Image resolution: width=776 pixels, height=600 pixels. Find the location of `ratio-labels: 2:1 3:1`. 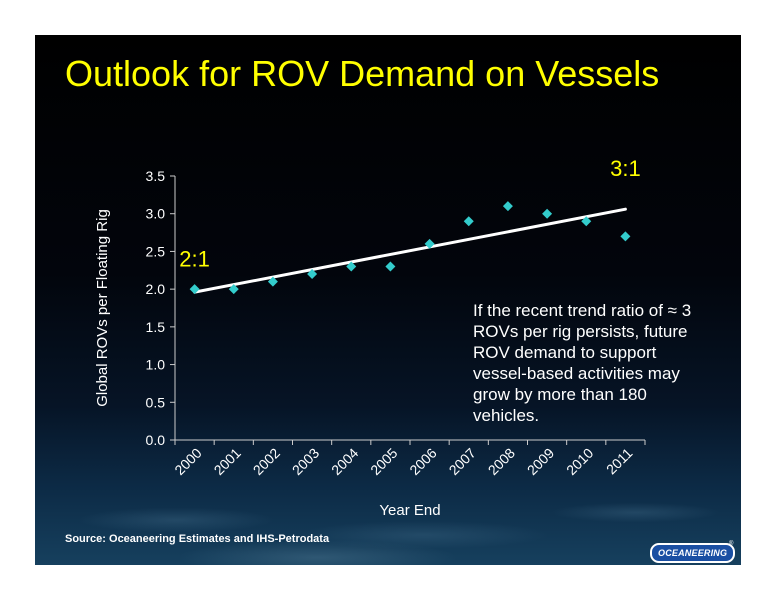

ratio-labels: 2:1 3:1 is located at coordinates (409, 214).